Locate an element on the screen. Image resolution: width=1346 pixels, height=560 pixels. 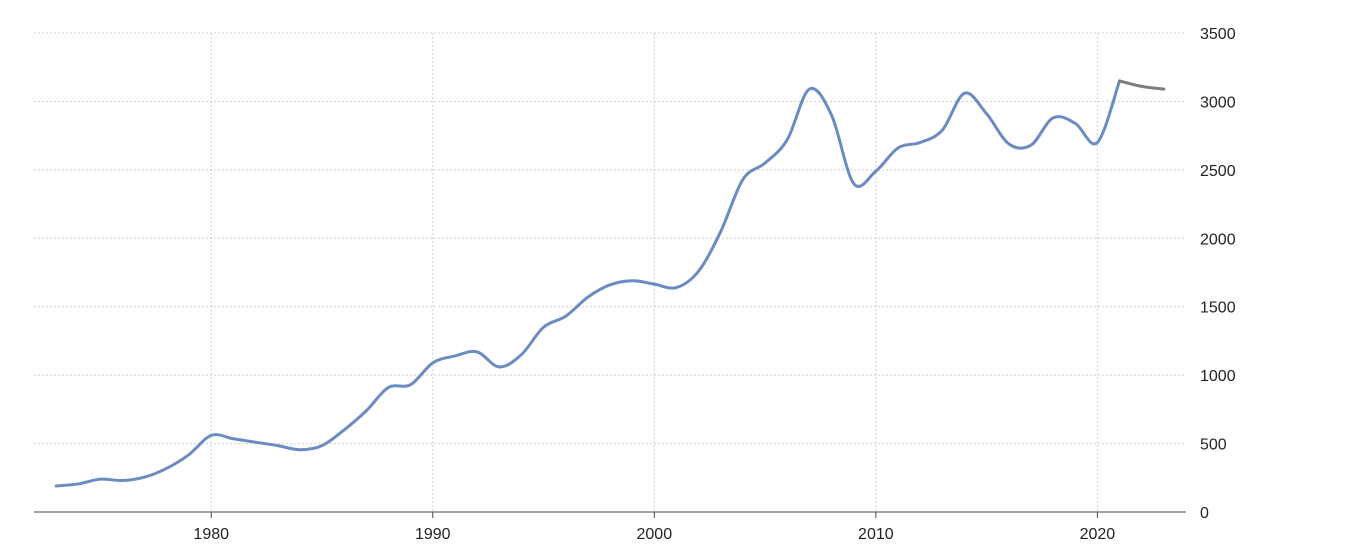
x-tick-label: 1990 is located at coordinates (433, 534).